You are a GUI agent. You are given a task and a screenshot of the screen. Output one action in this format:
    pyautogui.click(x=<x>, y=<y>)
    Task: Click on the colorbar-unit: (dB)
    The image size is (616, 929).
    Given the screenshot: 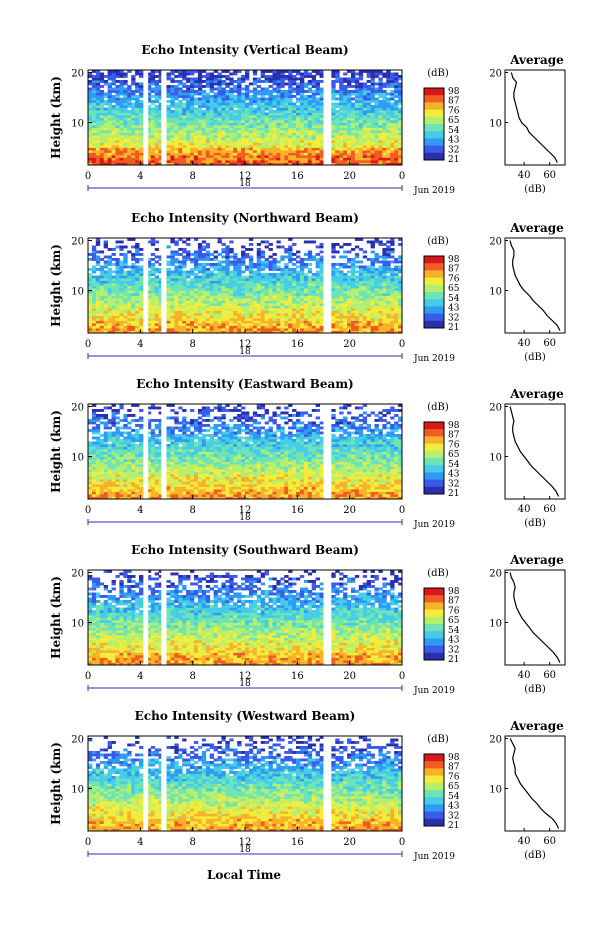 What is the action you would take?
    pyautogui.click(x=438, y=73)
    